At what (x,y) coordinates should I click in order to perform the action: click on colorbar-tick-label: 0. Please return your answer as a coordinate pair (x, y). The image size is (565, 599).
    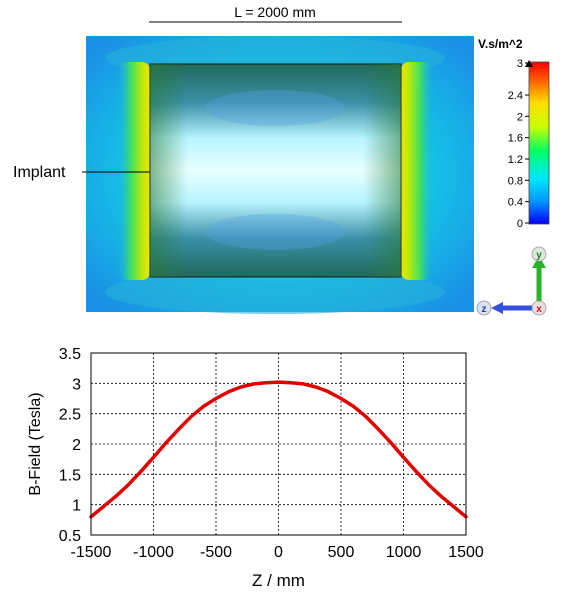
    Looking at the image, I should click on (520, 224).